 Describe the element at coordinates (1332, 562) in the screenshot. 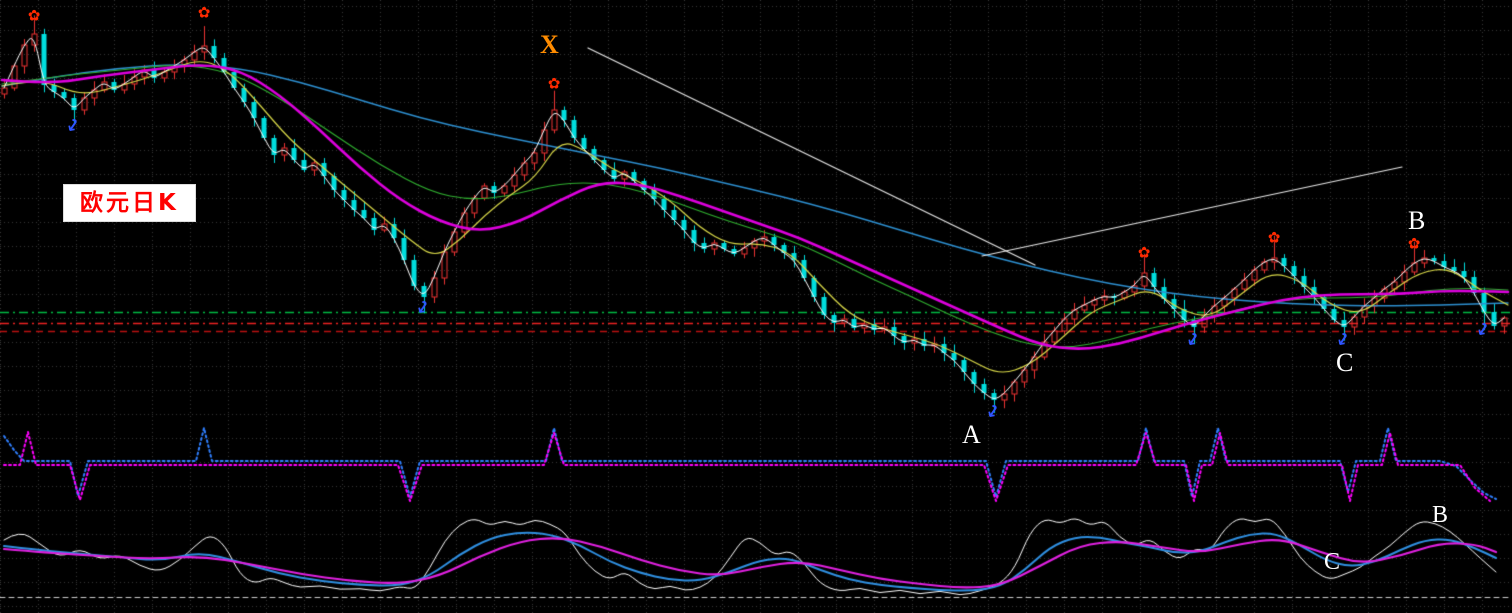

I see `annotation-c-label-osc: C` at that location.